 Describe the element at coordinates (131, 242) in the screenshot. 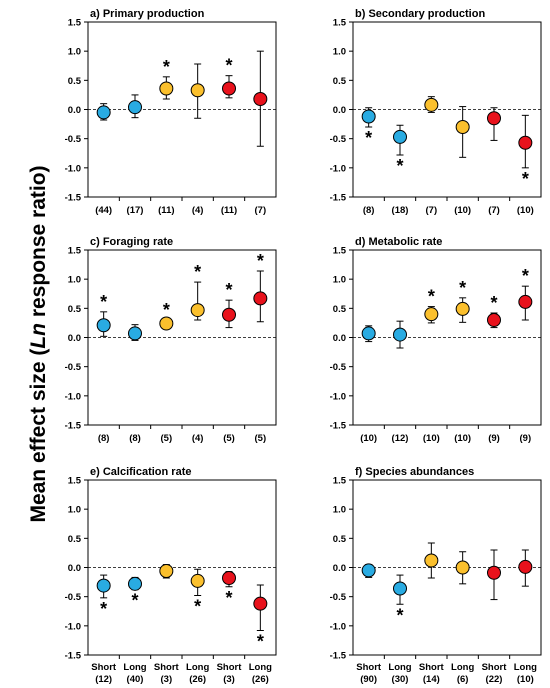

I see `panel-title: c) Foraging rate` at that location.